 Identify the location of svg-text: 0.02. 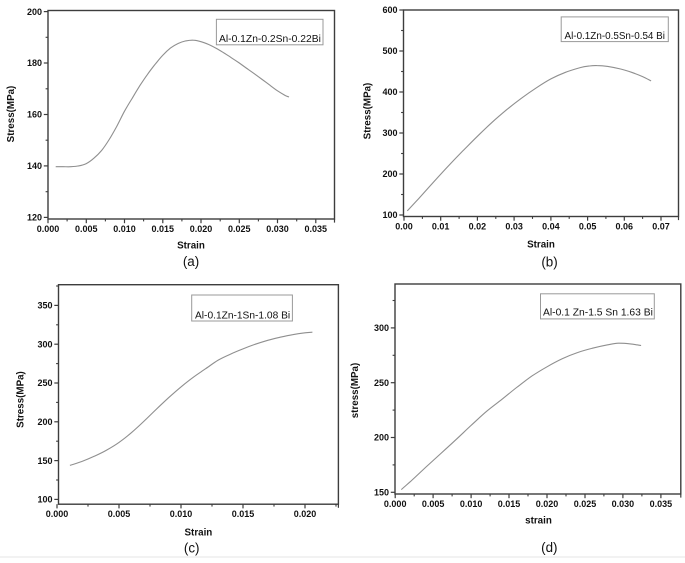
(478, 227).